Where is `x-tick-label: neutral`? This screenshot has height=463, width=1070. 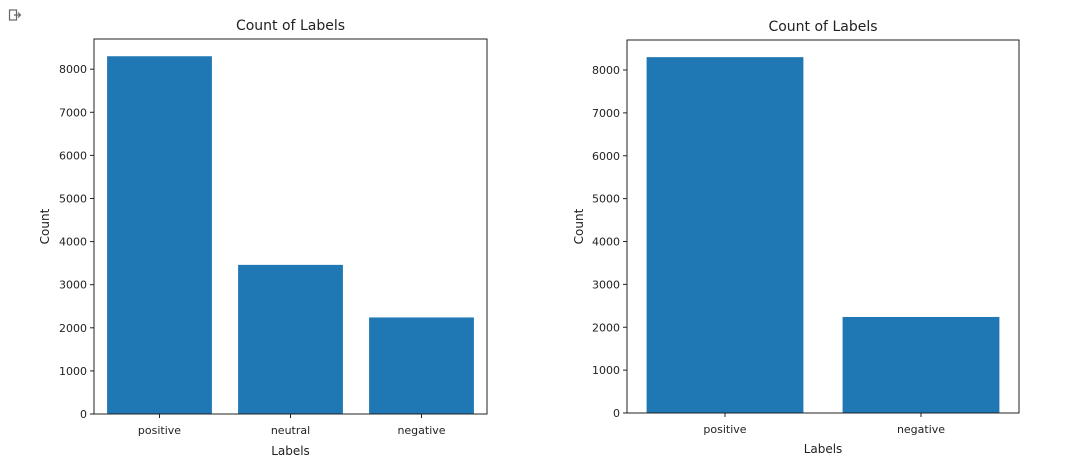
x-tick-label: neutral is located at coordinates (290, 430).